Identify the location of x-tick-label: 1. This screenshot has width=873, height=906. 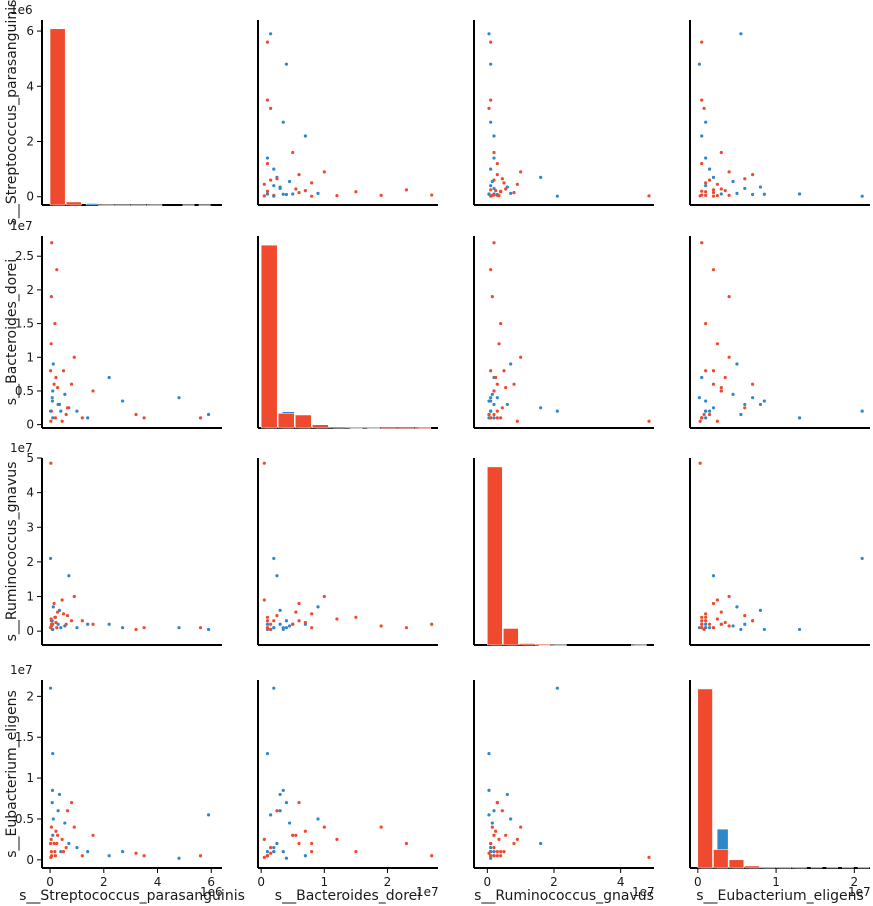
(776, 882).